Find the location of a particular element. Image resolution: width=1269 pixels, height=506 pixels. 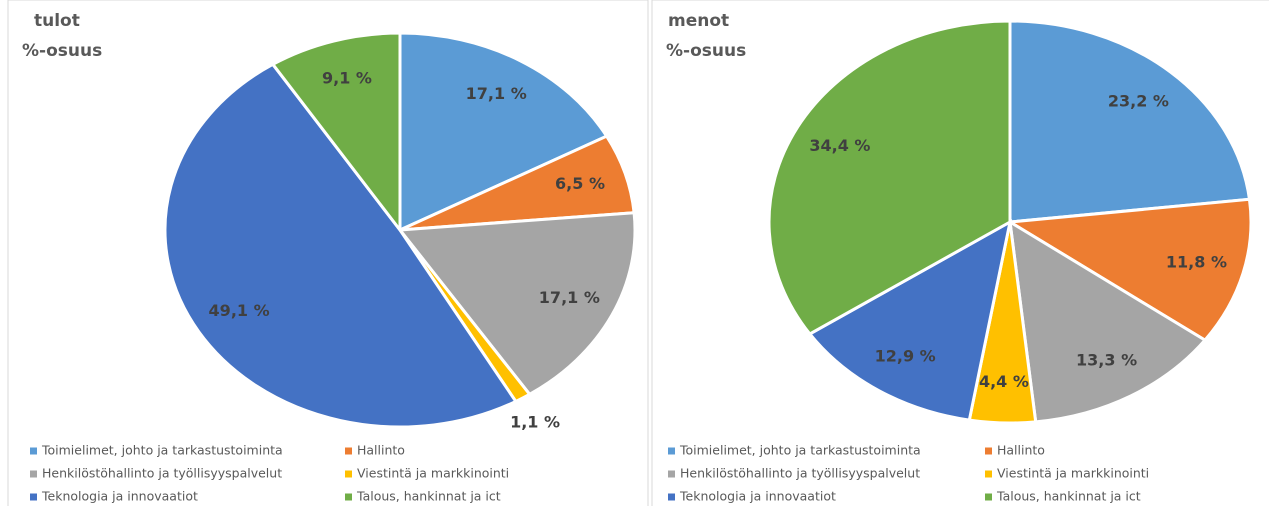

data-label: 4,4 % is located at coordinates (1004, 381).